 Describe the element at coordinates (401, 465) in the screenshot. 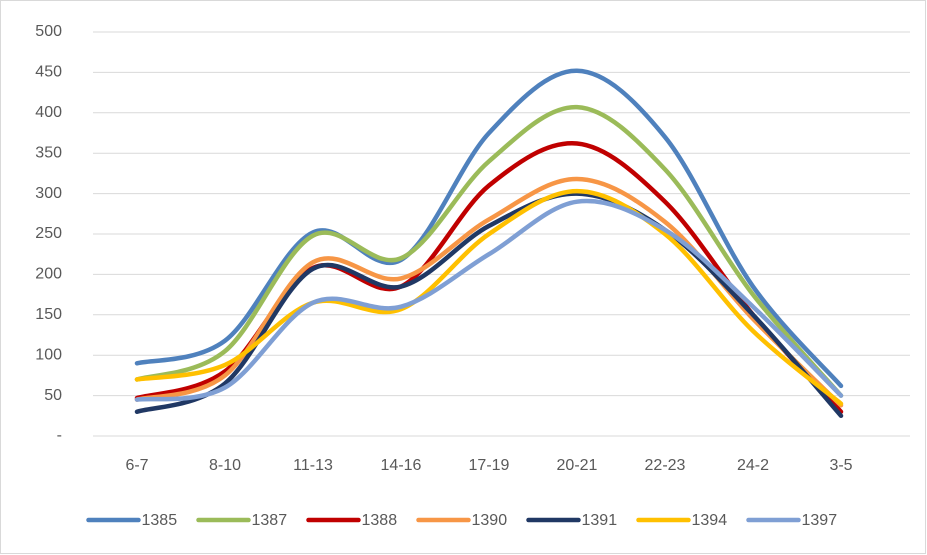

I see `x-tick-label: 14-16` at that location.